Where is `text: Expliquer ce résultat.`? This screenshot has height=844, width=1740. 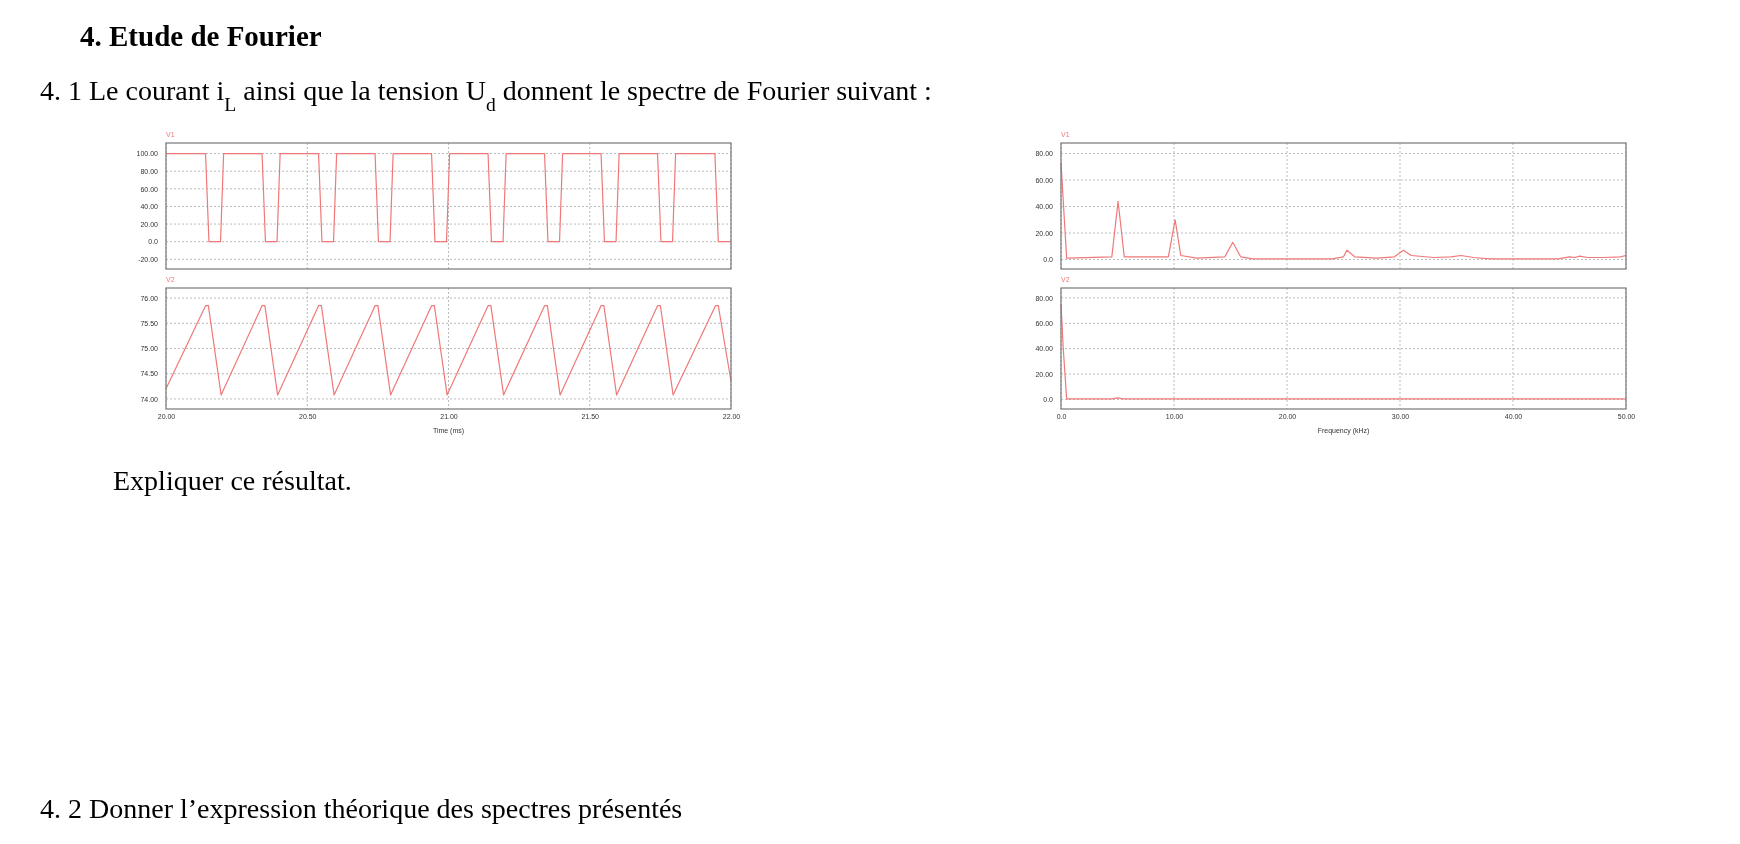 text: Expliquer ce résultat. is located at coordinates (232, 480).